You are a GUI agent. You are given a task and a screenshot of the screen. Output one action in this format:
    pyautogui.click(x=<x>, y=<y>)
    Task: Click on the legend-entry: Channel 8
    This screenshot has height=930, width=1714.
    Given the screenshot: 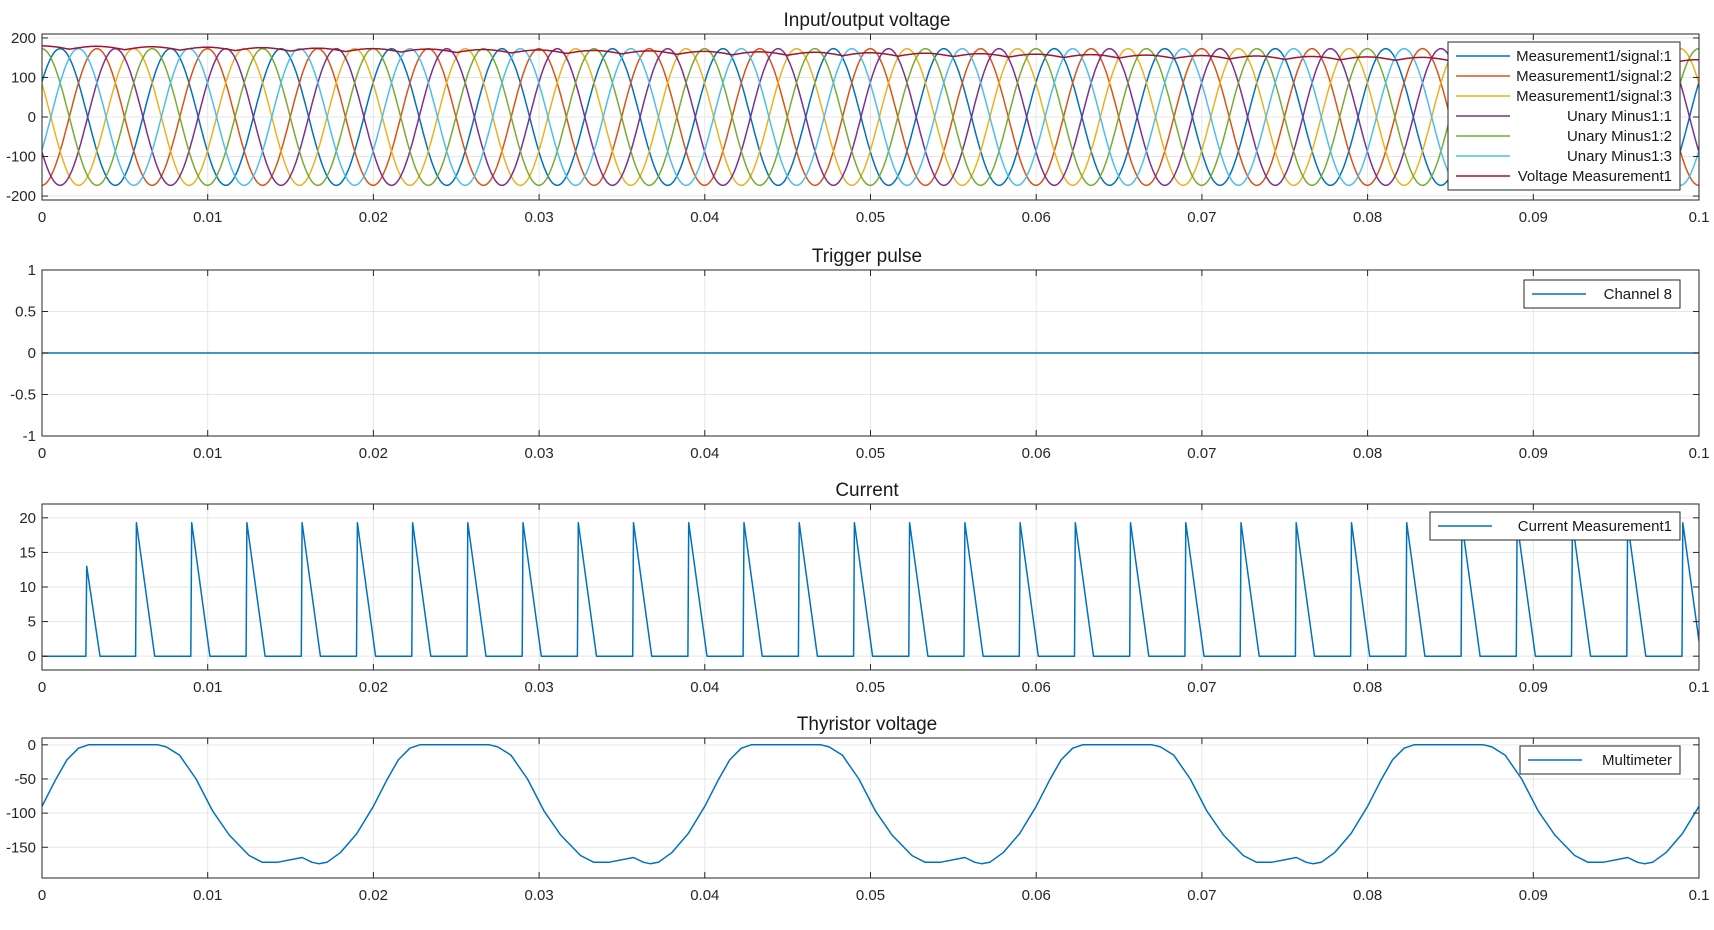 What is the action you would take?
    pyautogui.click(x=1638, y=294)
    